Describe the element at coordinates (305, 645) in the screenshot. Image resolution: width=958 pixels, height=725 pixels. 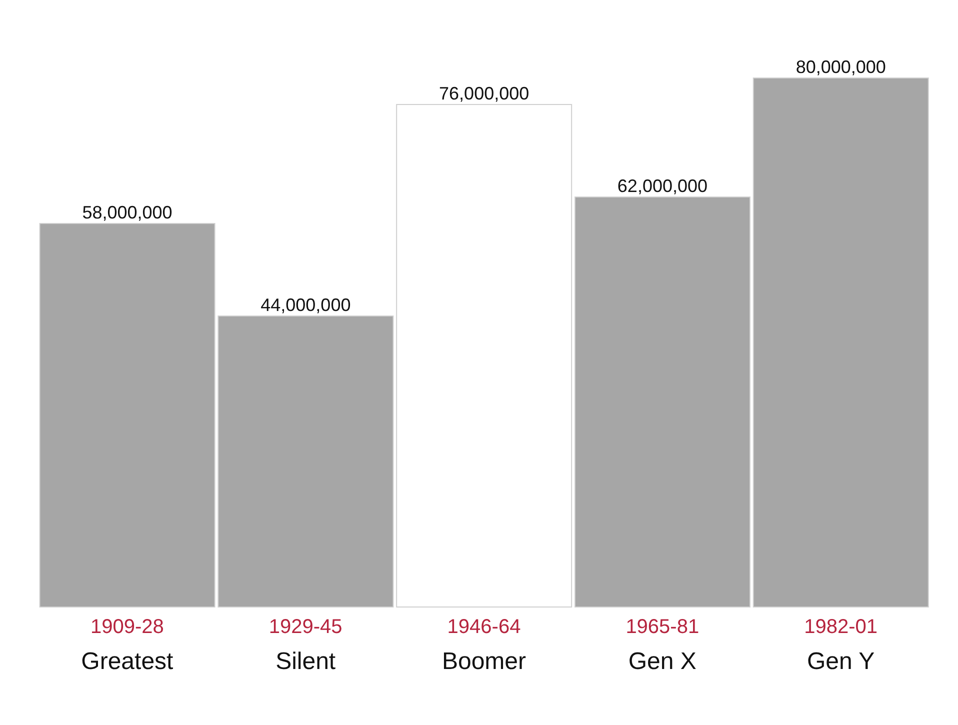
I see `x-tick-label: 1929-45 Silent` at that location.